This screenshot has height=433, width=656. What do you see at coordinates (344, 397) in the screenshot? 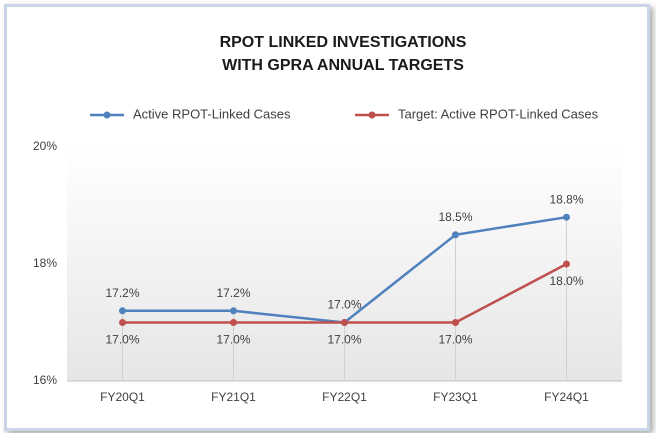
I see `x-tick-label: FY22Q1` at bounding box center [344, 397].